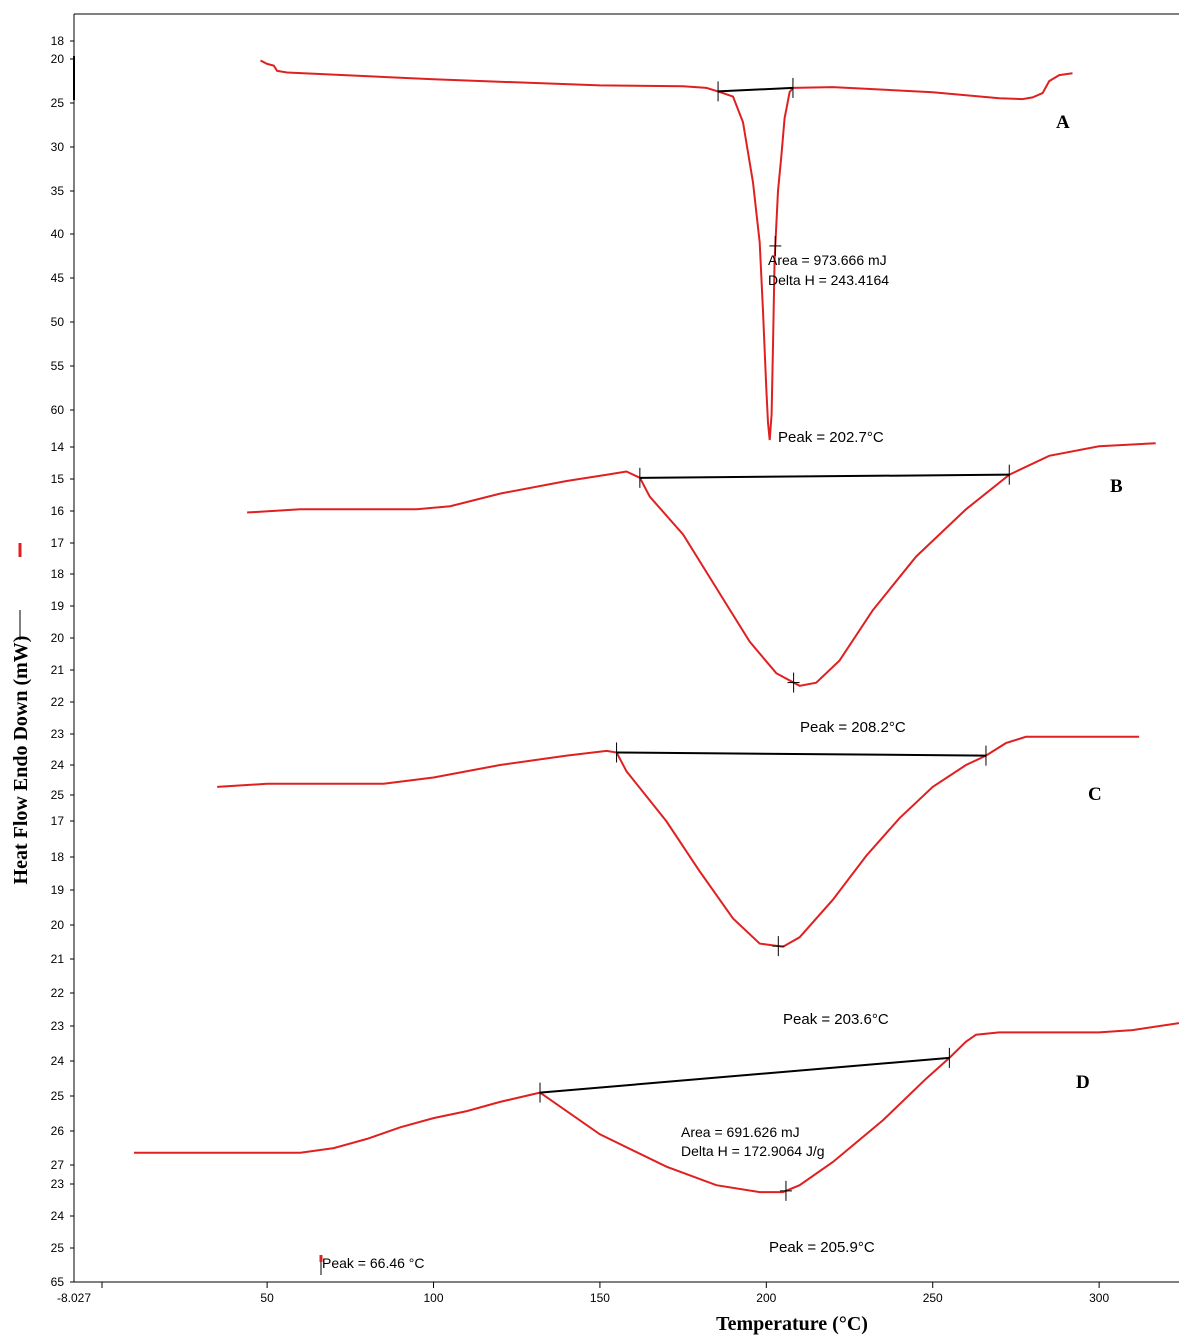 The image size is (1179, 1335). What do you see at coordinates (373, 1263) in the screenshot?
I see `small-peak-label: Peak = 66.46 °C` at bounding box center [373, 1263].